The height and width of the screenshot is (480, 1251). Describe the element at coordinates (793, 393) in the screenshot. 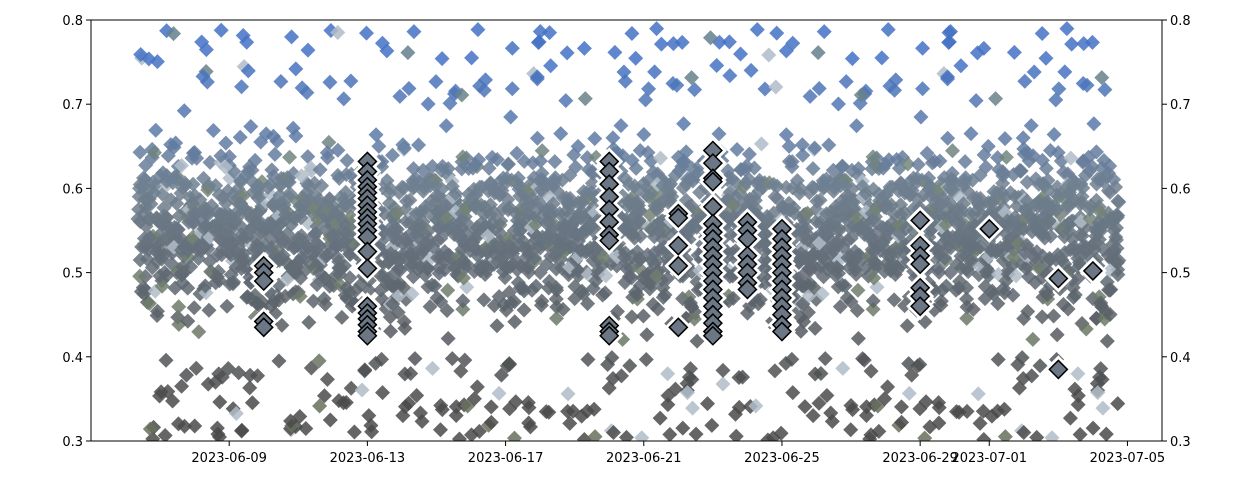

I see `cloud-point-2048` at that location.